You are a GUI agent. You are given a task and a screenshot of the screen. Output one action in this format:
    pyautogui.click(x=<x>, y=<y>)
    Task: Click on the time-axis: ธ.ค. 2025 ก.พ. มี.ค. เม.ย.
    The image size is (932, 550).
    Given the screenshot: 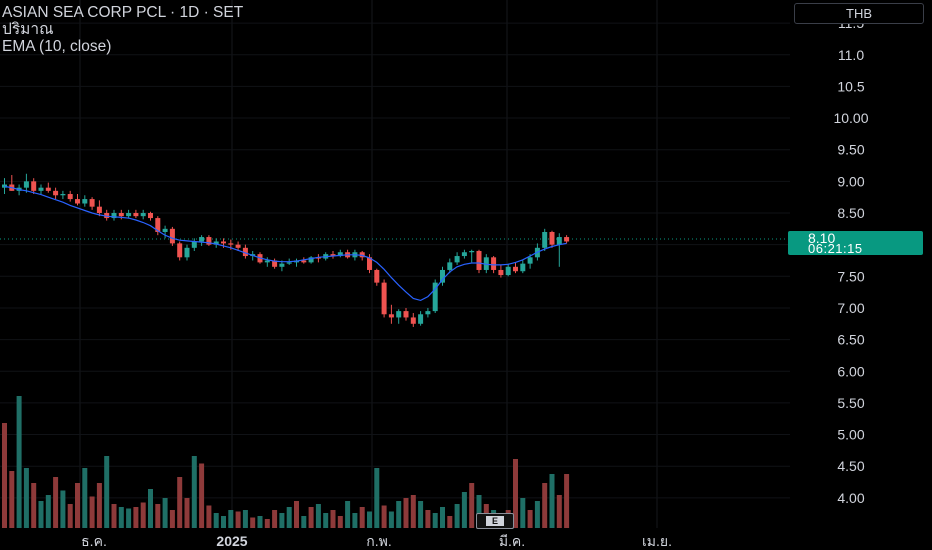 What is the action you would take?
    pyautogui.click(x=376, y=541)
    